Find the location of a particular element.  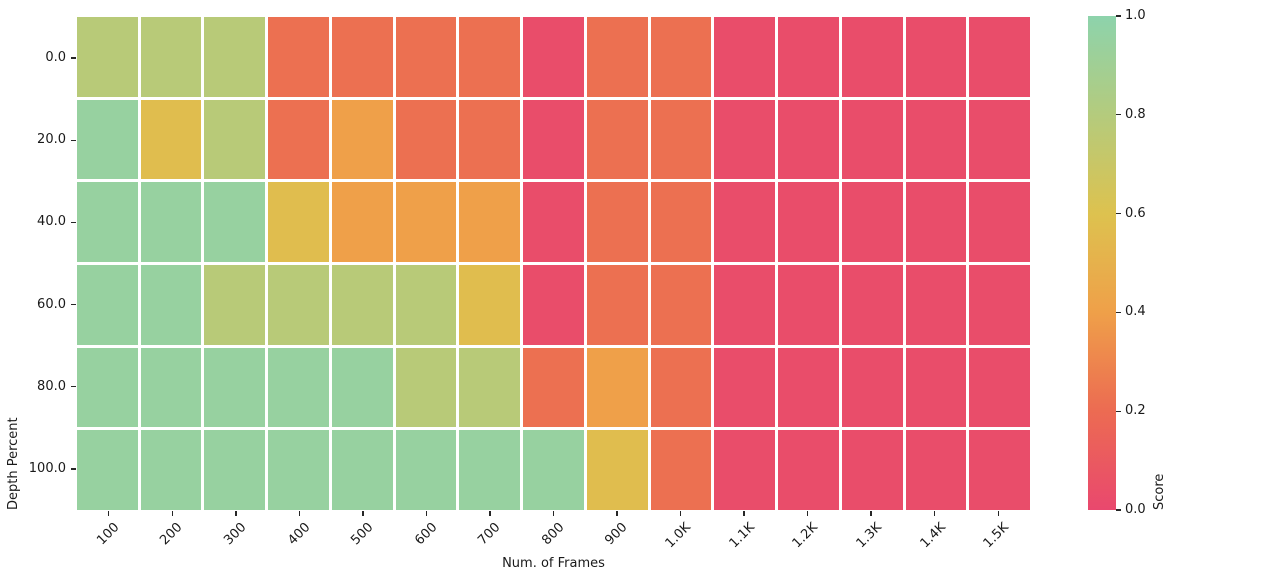

heatmap-cell-row3-col1 is located at coordinates (171, 304).